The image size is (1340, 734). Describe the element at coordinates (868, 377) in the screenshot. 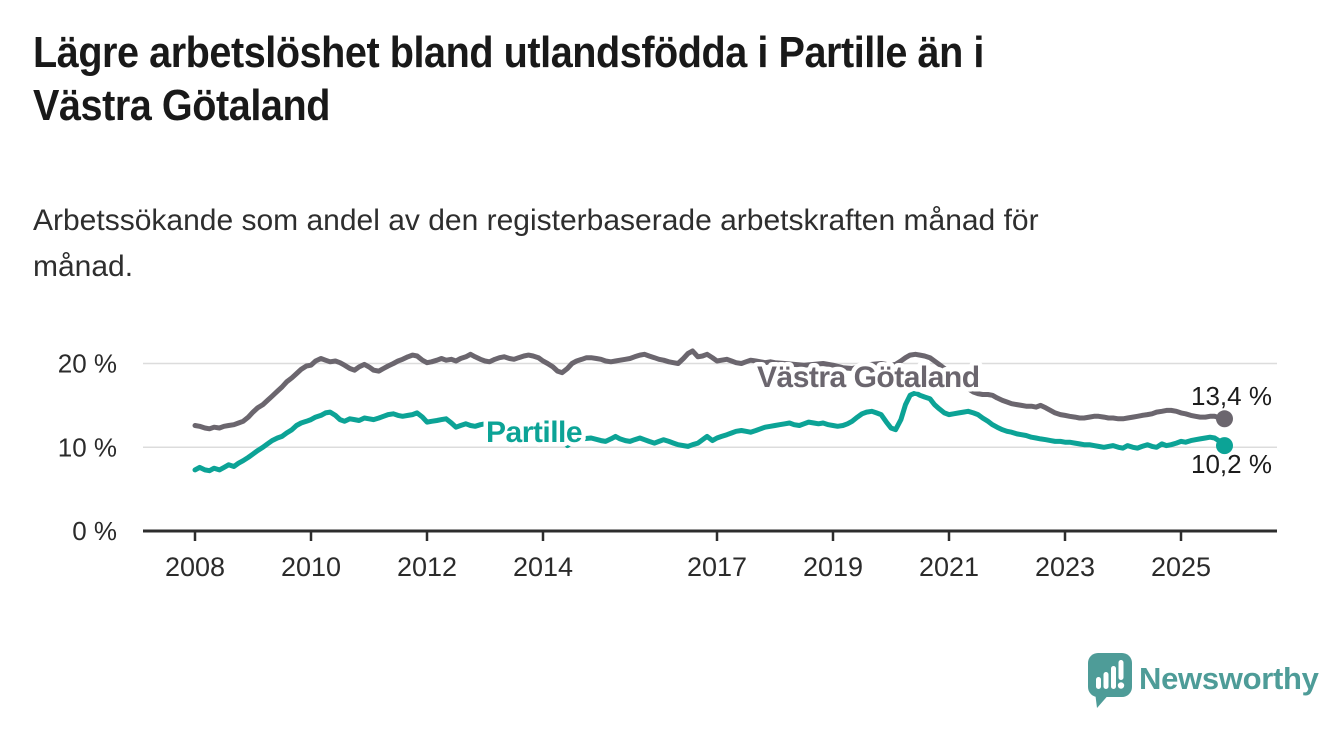

I see `series-label-vastra-gotaland: Västra Götaland` at that location.